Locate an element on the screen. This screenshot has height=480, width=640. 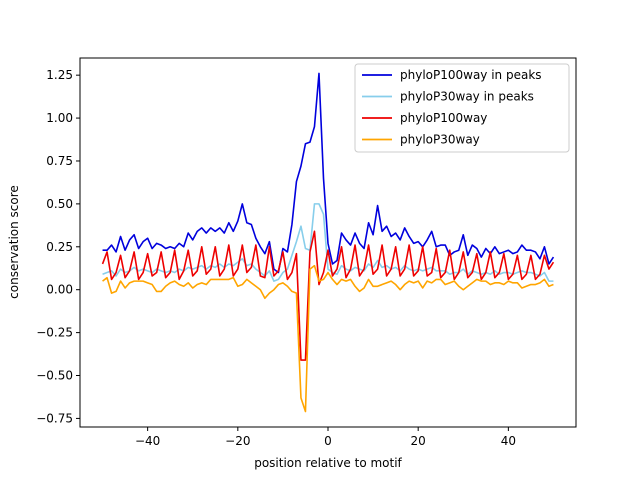
y-tick-label: 1.25 is located at coordinates (59, 75).